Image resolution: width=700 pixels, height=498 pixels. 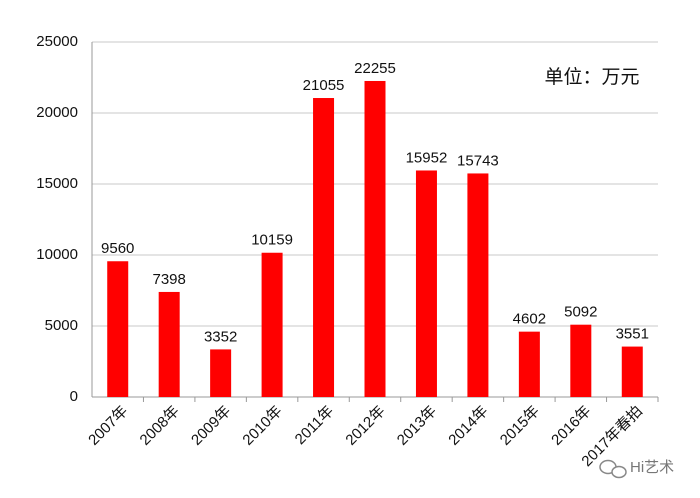 I want to click on x-tick-label: 2013年, so click(x=417, y=426).